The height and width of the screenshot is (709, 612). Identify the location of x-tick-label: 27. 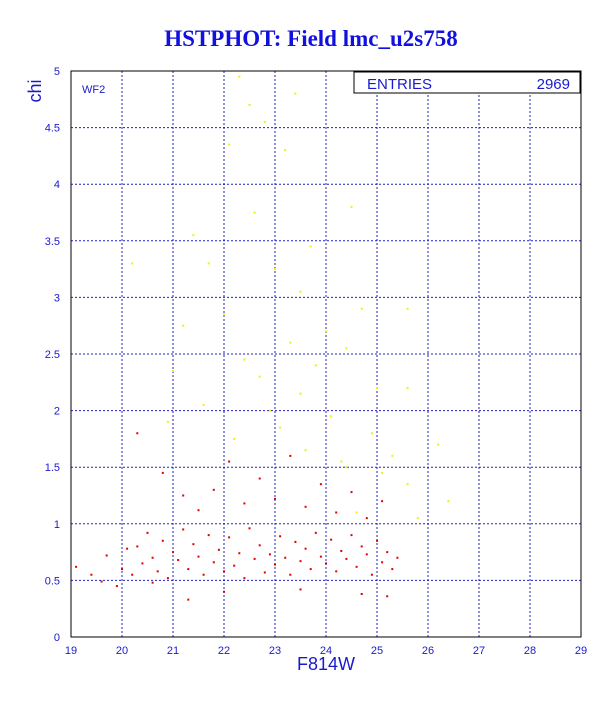
(479, 651).